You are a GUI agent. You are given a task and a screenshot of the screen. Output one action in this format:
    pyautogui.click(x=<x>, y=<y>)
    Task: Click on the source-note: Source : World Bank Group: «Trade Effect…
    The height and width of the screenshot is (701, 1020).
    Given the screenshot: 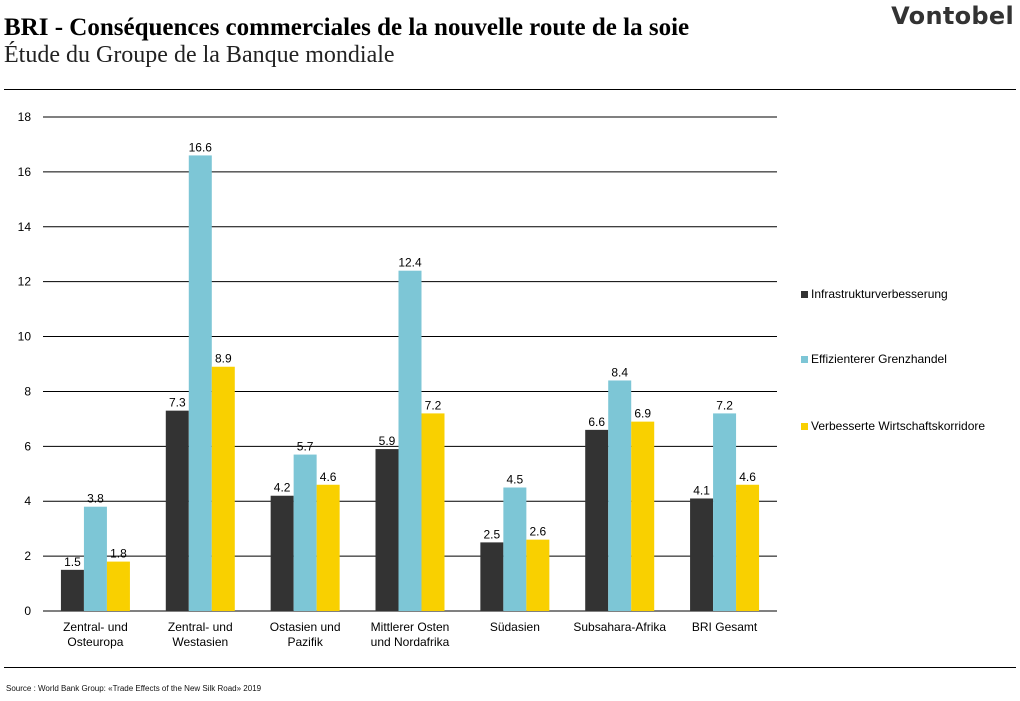 What is the action you would take?
    pyautogui.click(x=134, y=688)
    